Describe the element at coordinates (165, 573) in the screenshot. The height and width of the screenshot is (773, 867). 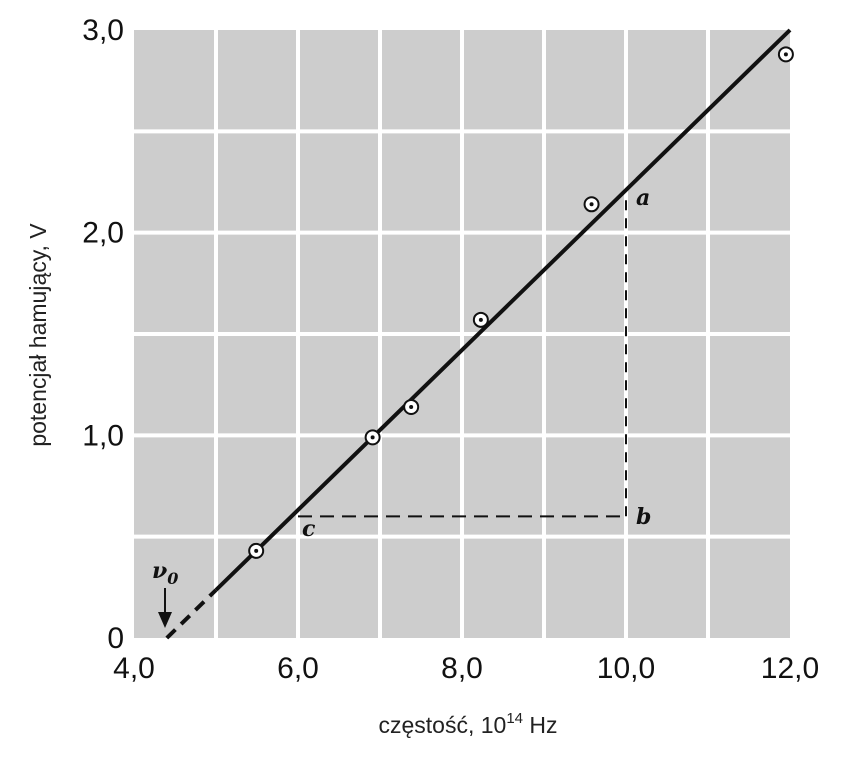
I see `nu0-label: ν0` at that location.